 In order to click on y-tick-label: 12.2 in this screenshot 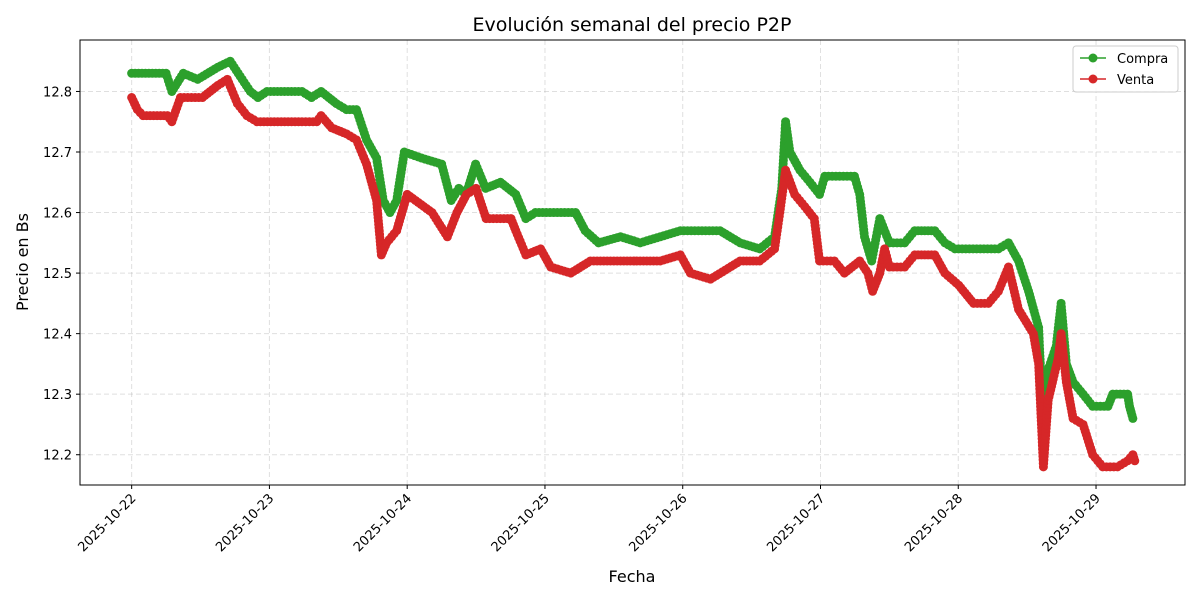, I will do `click(57, 456)`.